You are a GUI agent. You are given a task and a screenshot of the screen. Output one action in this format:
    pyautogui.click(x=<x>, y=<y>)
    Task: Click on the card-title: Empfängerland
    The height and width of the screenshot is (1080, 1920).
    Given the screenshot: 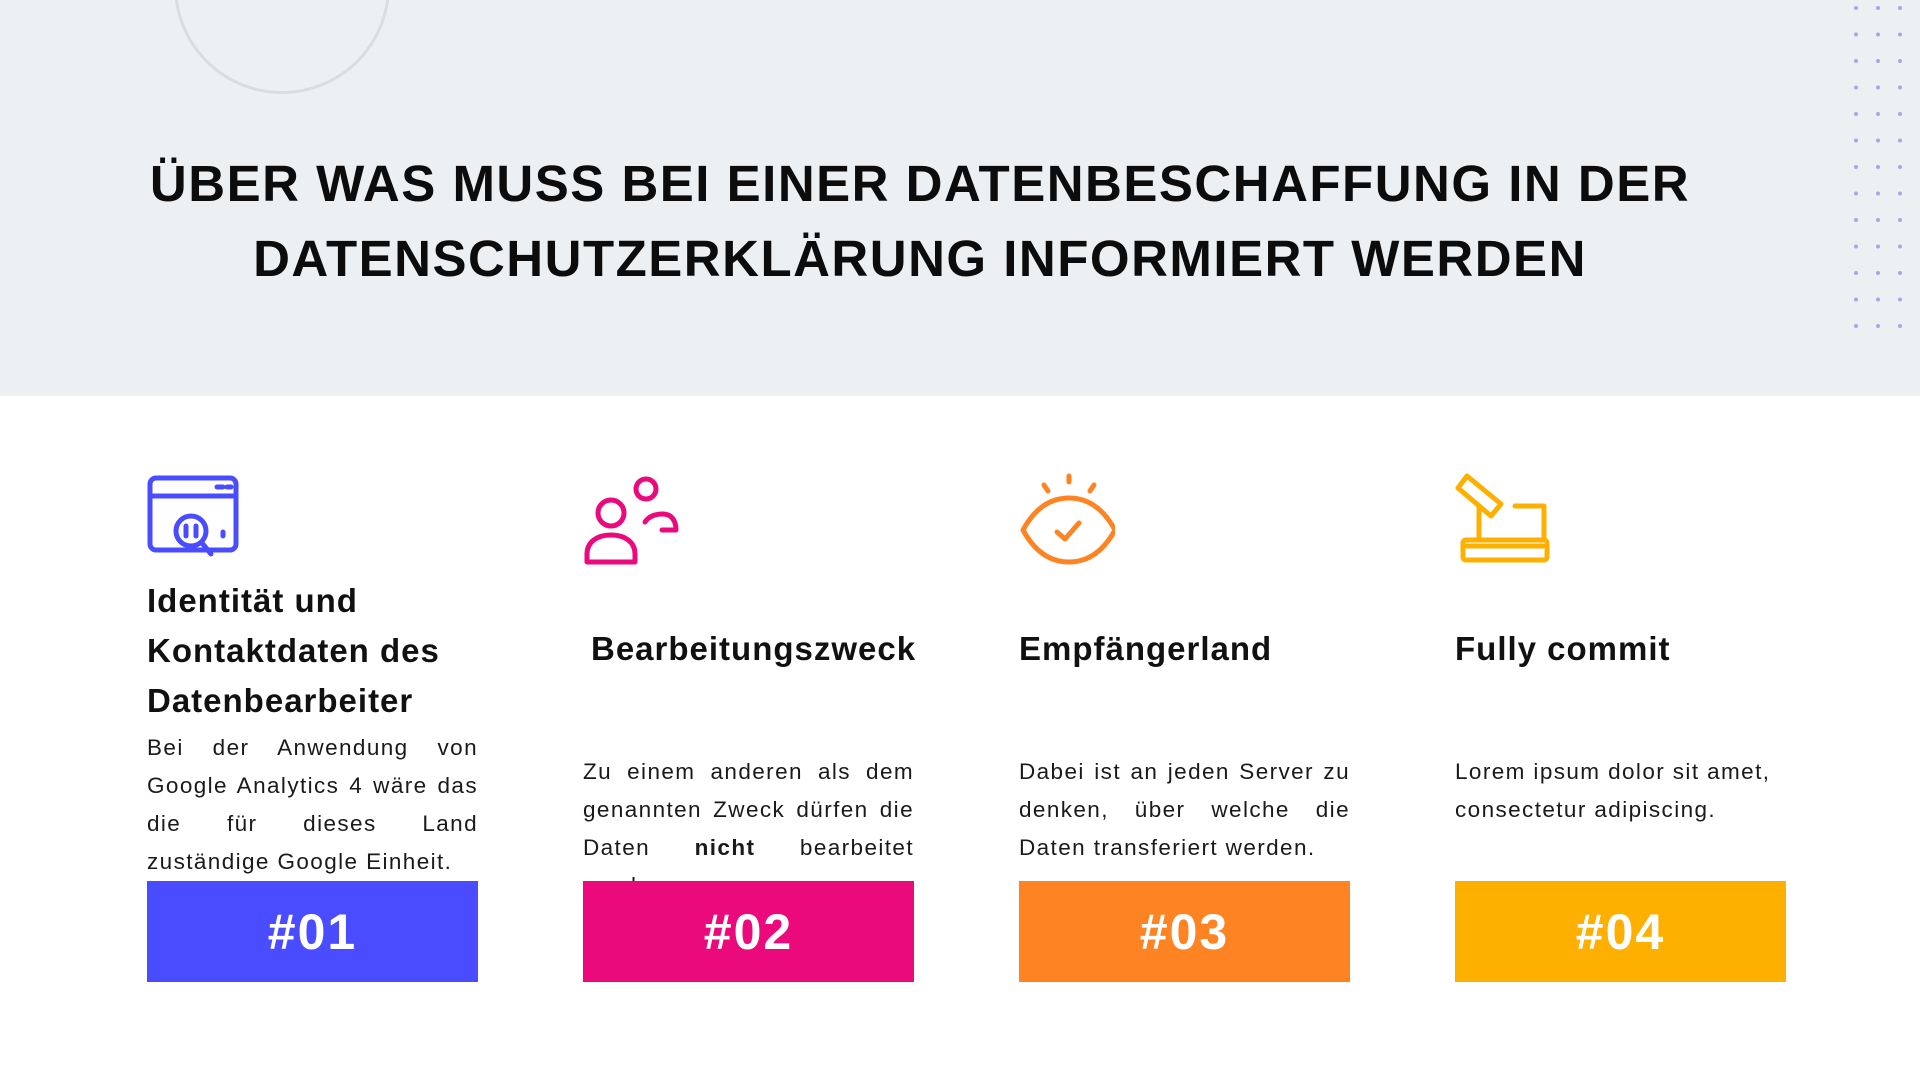 What is the action you would take?
    pyautogui.click(x=1146, y=648)
    